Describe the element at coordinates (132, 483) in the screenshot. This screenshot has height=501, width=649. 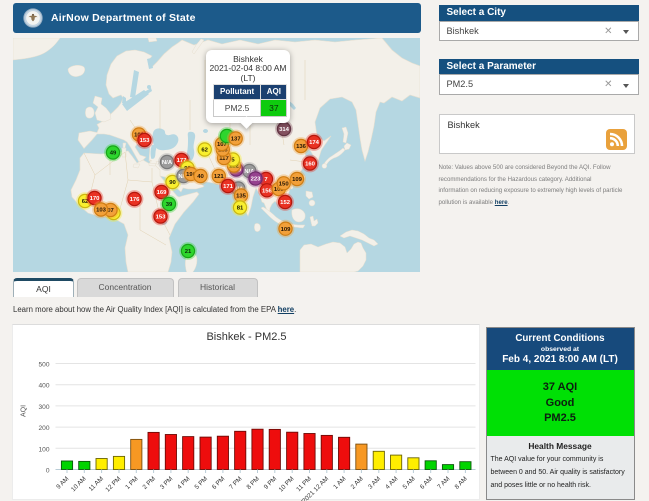
I see `svg-text: 1 PM` at that location.